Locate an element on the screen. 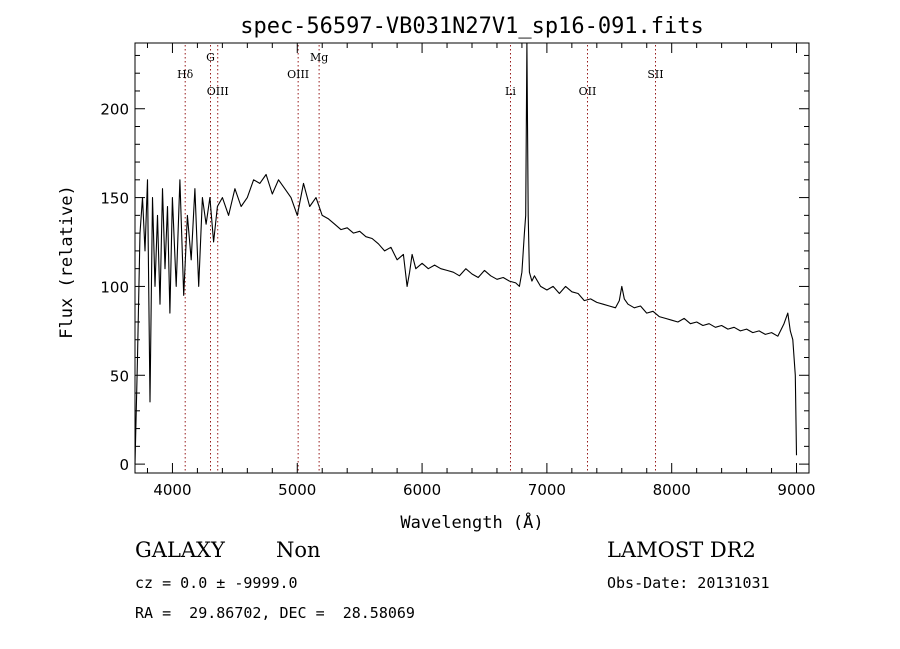 This screenshot has height=649, width=900. x-tick-label: 5000 is located at coordinates (297, 490).